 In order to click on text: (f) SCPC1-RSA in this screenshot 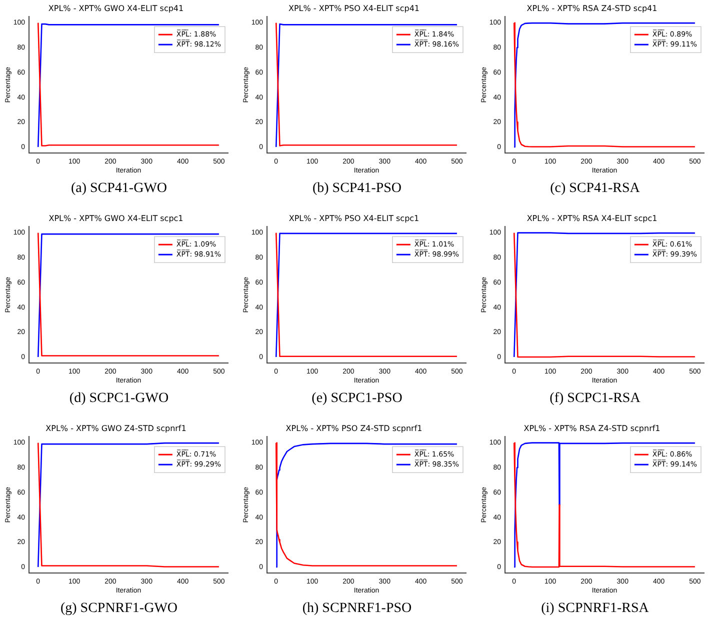, I will do `click(595, 399)`.